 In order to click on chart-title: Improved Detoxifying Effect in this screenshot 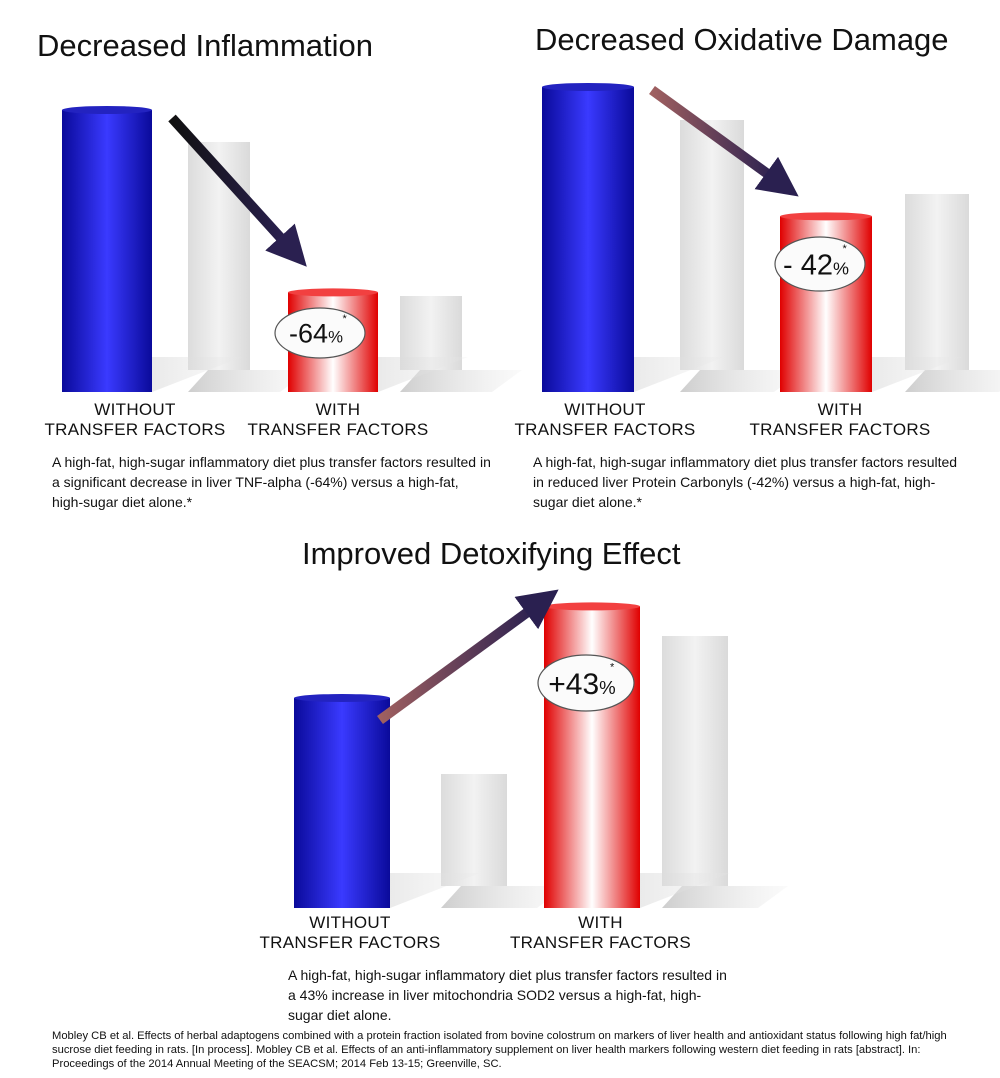, I will do `click(491, 553)`.